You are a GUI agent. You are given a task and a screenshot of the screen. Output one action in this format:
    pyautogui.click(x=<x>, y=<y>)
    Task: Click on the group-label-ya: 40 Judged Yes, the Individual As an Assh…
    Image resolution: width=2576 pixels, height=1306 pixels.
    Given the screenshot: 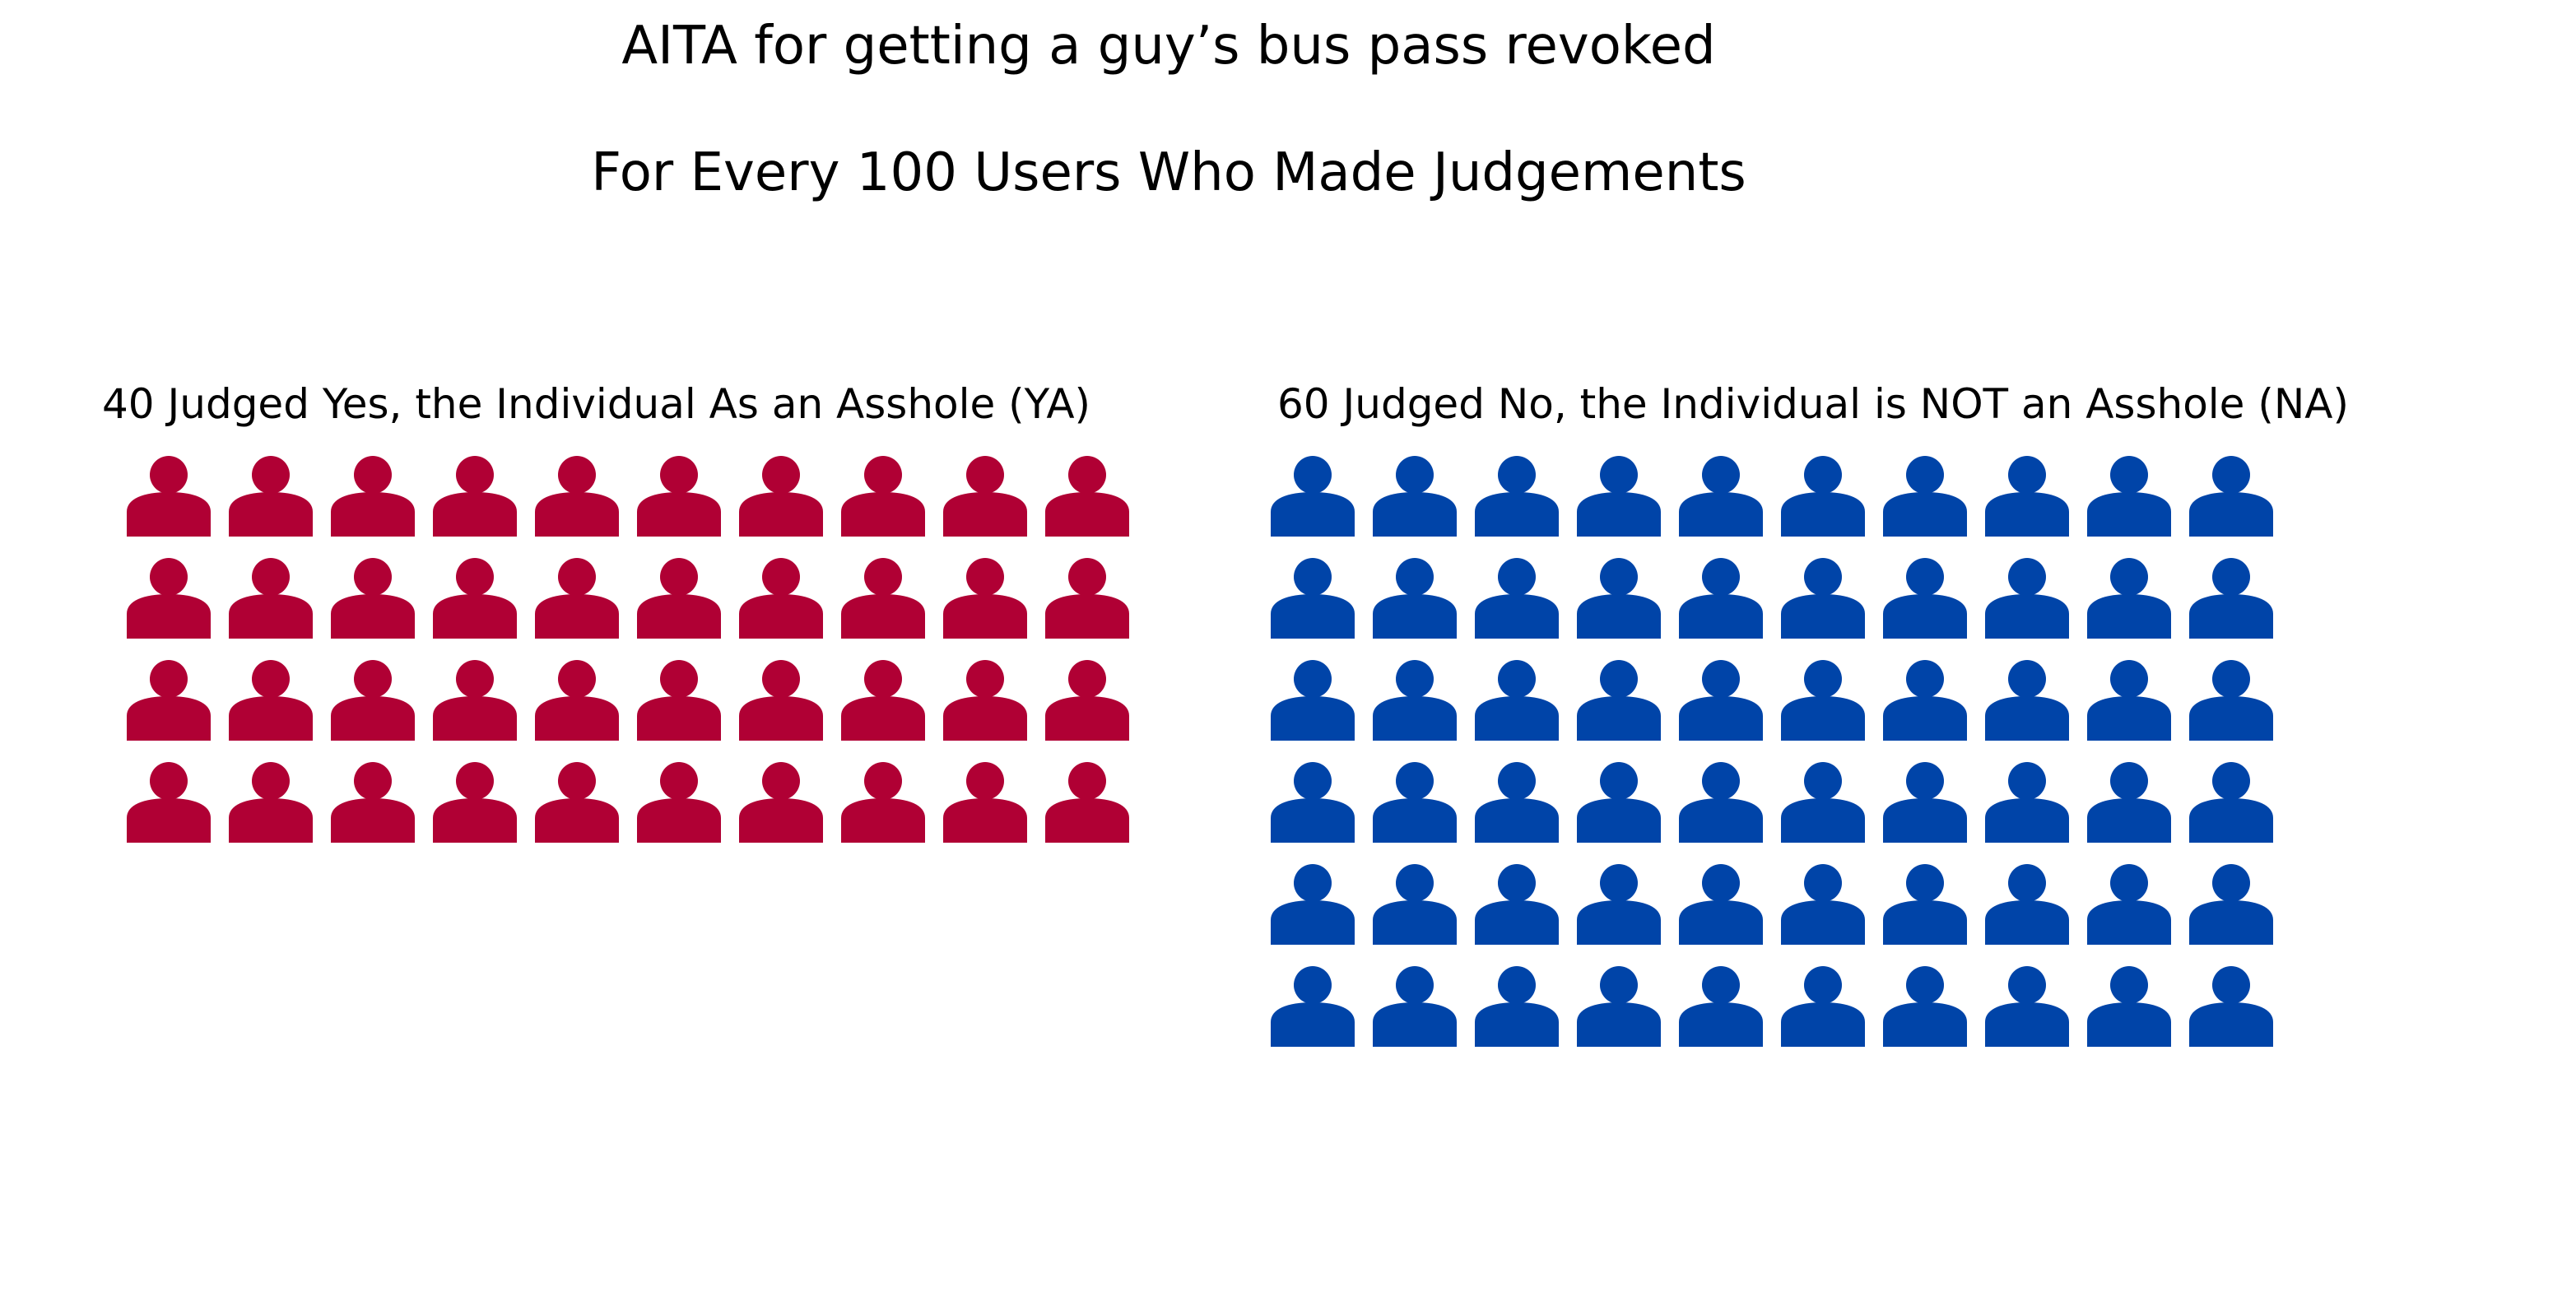 What is the action you would take?
    pyautogui.click(x=596, y=404)
    